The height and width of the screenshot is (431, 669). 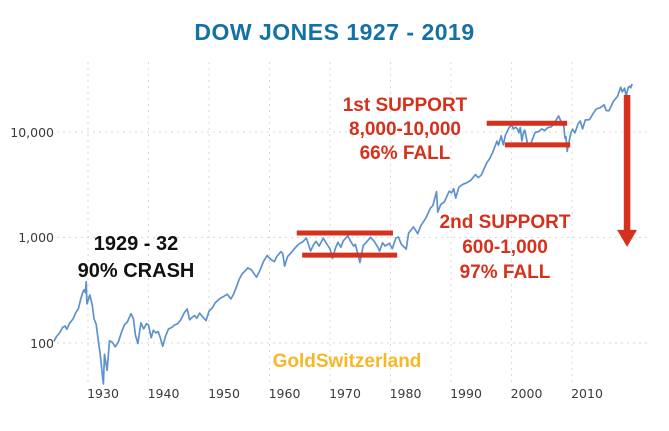 What do you see at coordinates (526, 393) in the screenshot?
I see `x-tick-label: 2000` at bounding box center [526, 393].